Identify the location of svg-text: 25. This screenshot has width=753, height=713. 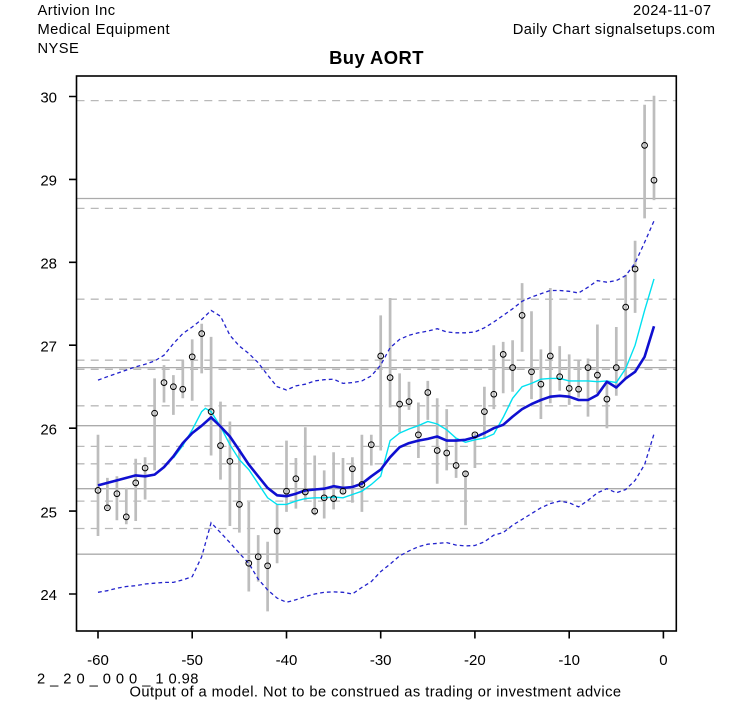
(48, 512).